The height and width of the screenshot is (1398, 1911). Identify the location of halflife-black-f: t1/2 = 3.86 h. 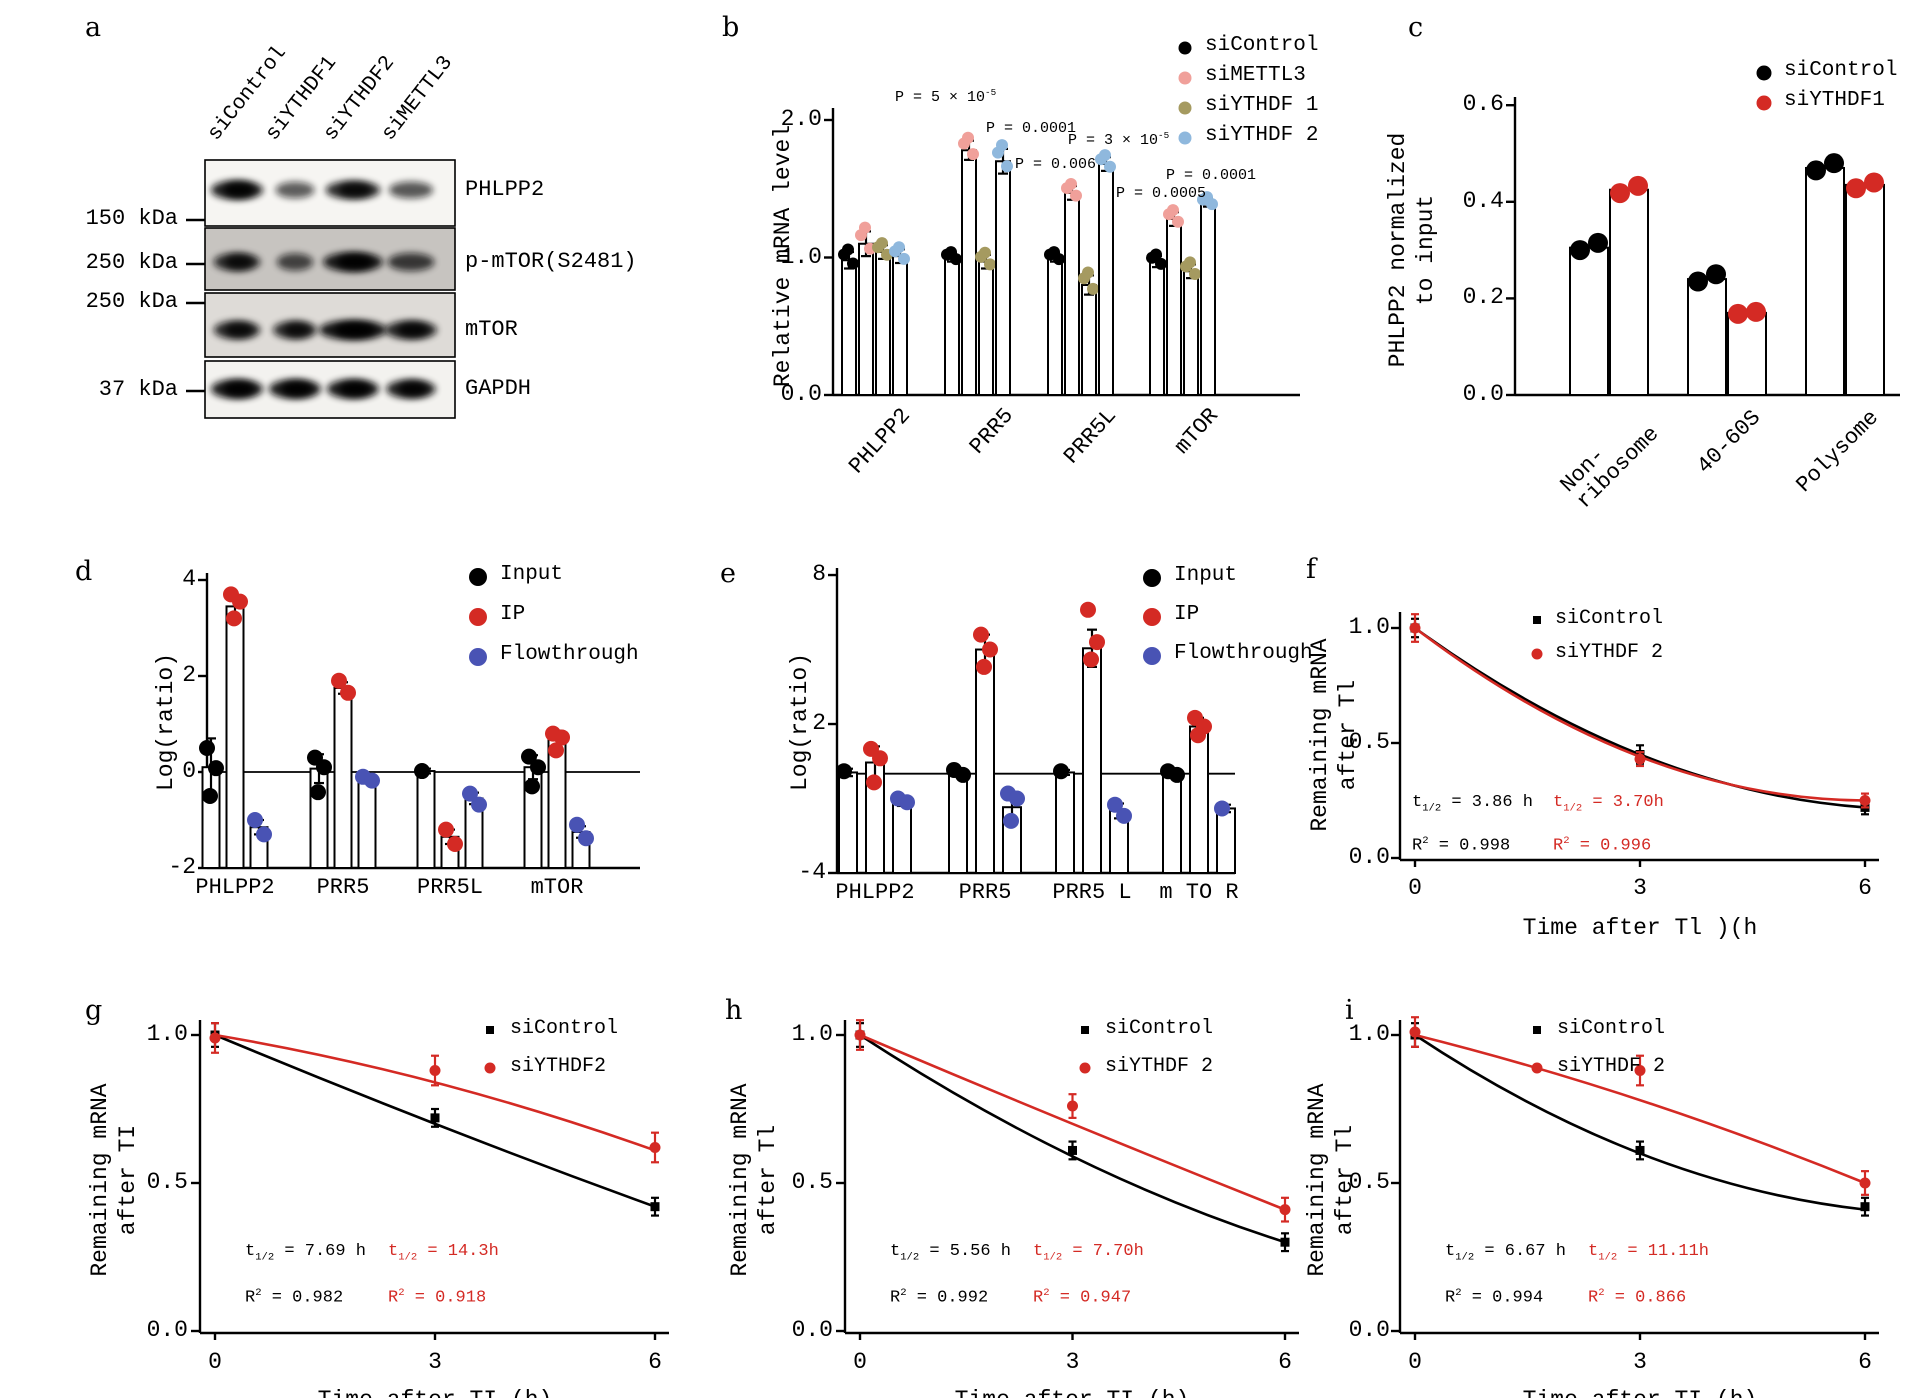
(1472, 804).